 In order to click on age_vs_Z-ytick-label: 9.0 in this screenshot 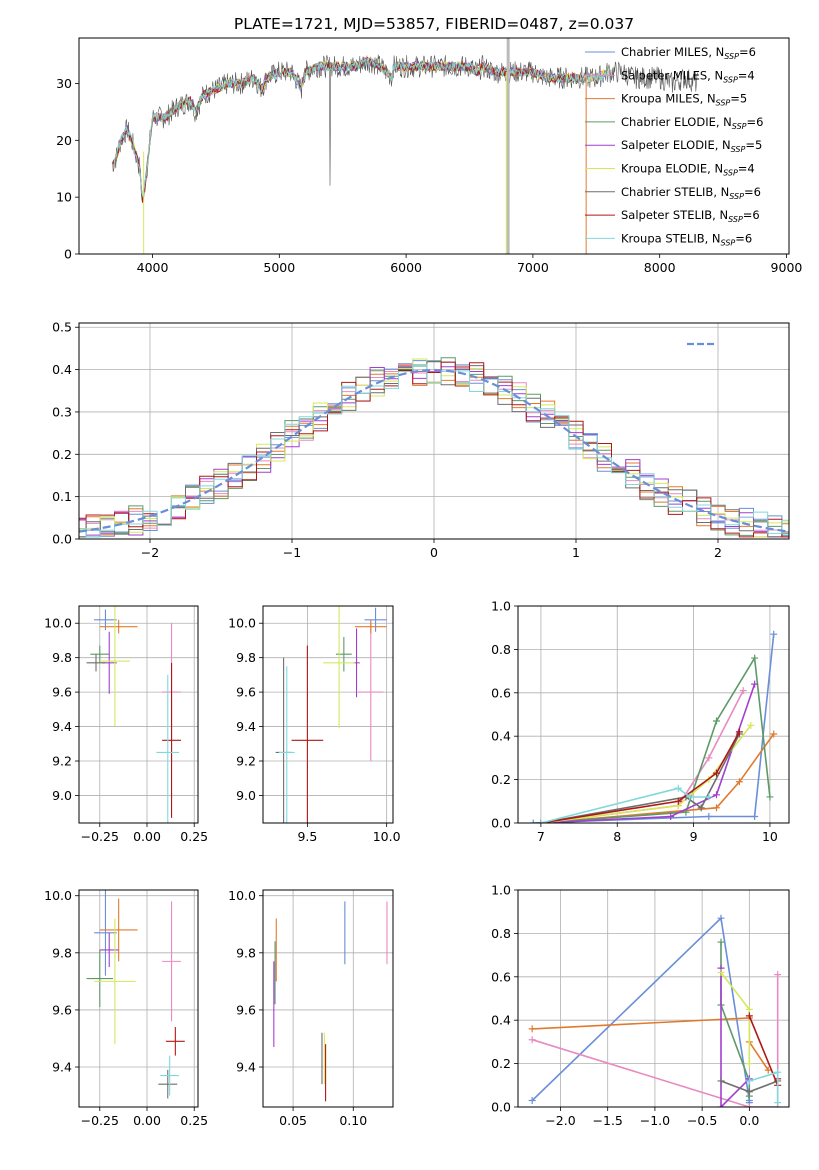, I will do `click(62, 795)`.